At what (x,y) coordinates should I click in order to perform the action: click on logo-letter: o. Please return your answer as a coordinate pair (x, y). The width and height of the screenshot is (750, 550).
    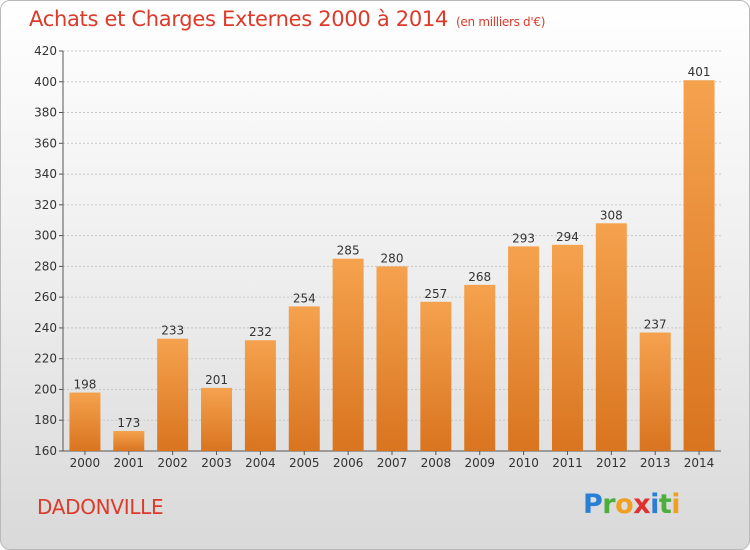
    Looking at the image, I should click on (624, 504).